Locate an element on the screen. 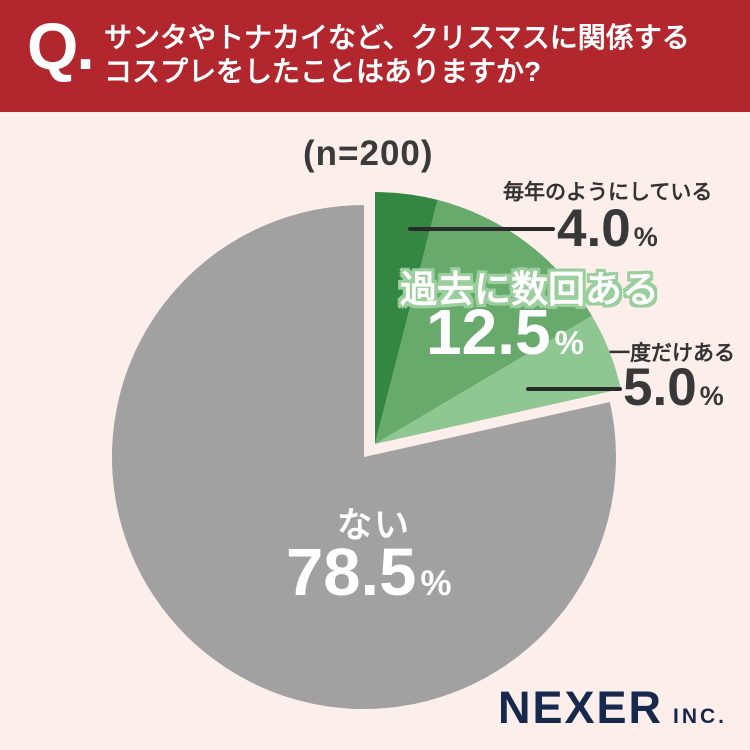 The image size is (750, 750). segment-value-none: 78.5 % is located at coordinates (369, 572).